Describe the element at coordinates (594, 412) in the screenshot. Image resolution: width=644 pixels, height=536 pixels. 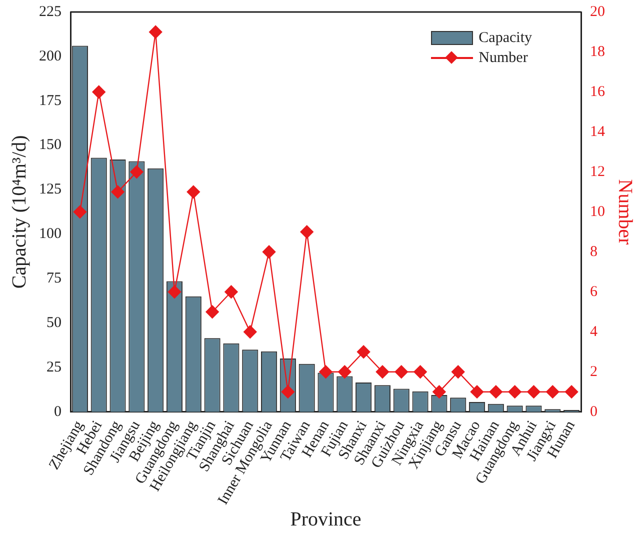
I see `y2-tick-label: 0` at that location.